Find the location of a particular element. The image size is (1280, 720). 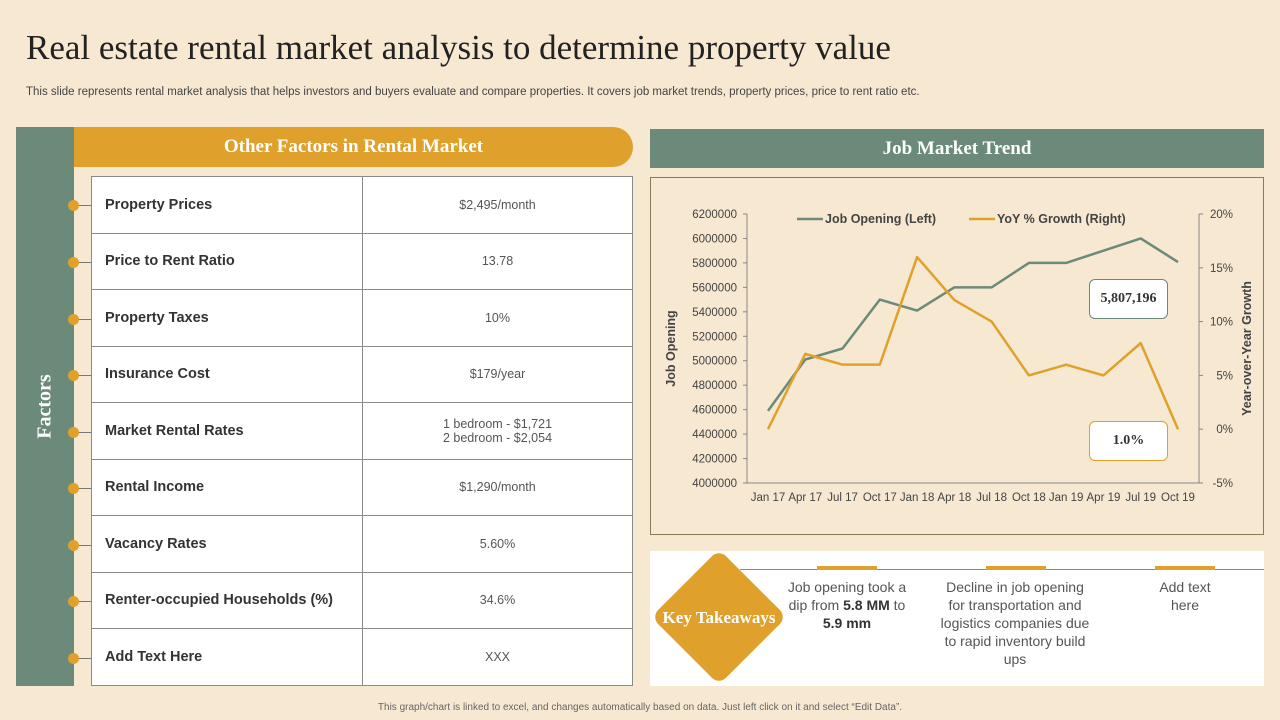

factor-name: Vacancy Rates is located at coordinates (227, 544).